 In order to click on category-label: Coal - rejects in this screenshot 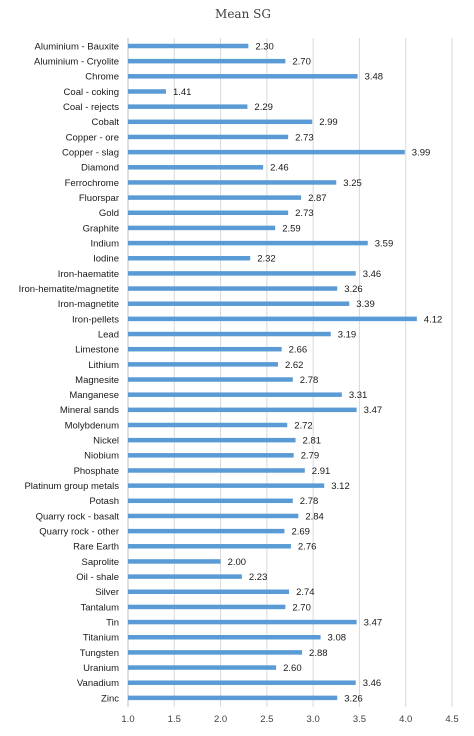, I will do `click(91, 107)`.